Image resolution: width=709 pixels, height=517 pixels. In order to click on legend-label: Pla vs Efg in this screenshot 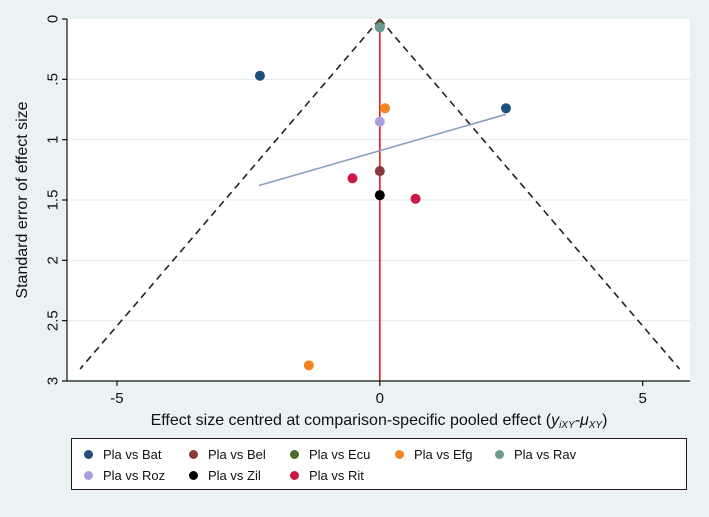, I will do `click(443, 454)`.